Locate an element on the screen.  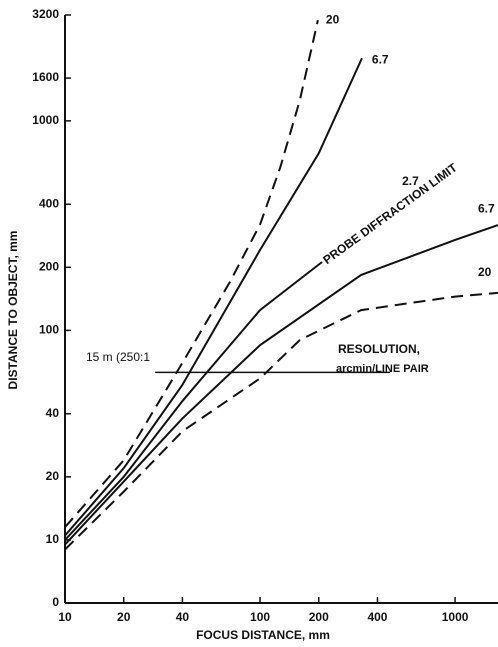
x-tick-label: 100 is located at coordinates (260, 617).